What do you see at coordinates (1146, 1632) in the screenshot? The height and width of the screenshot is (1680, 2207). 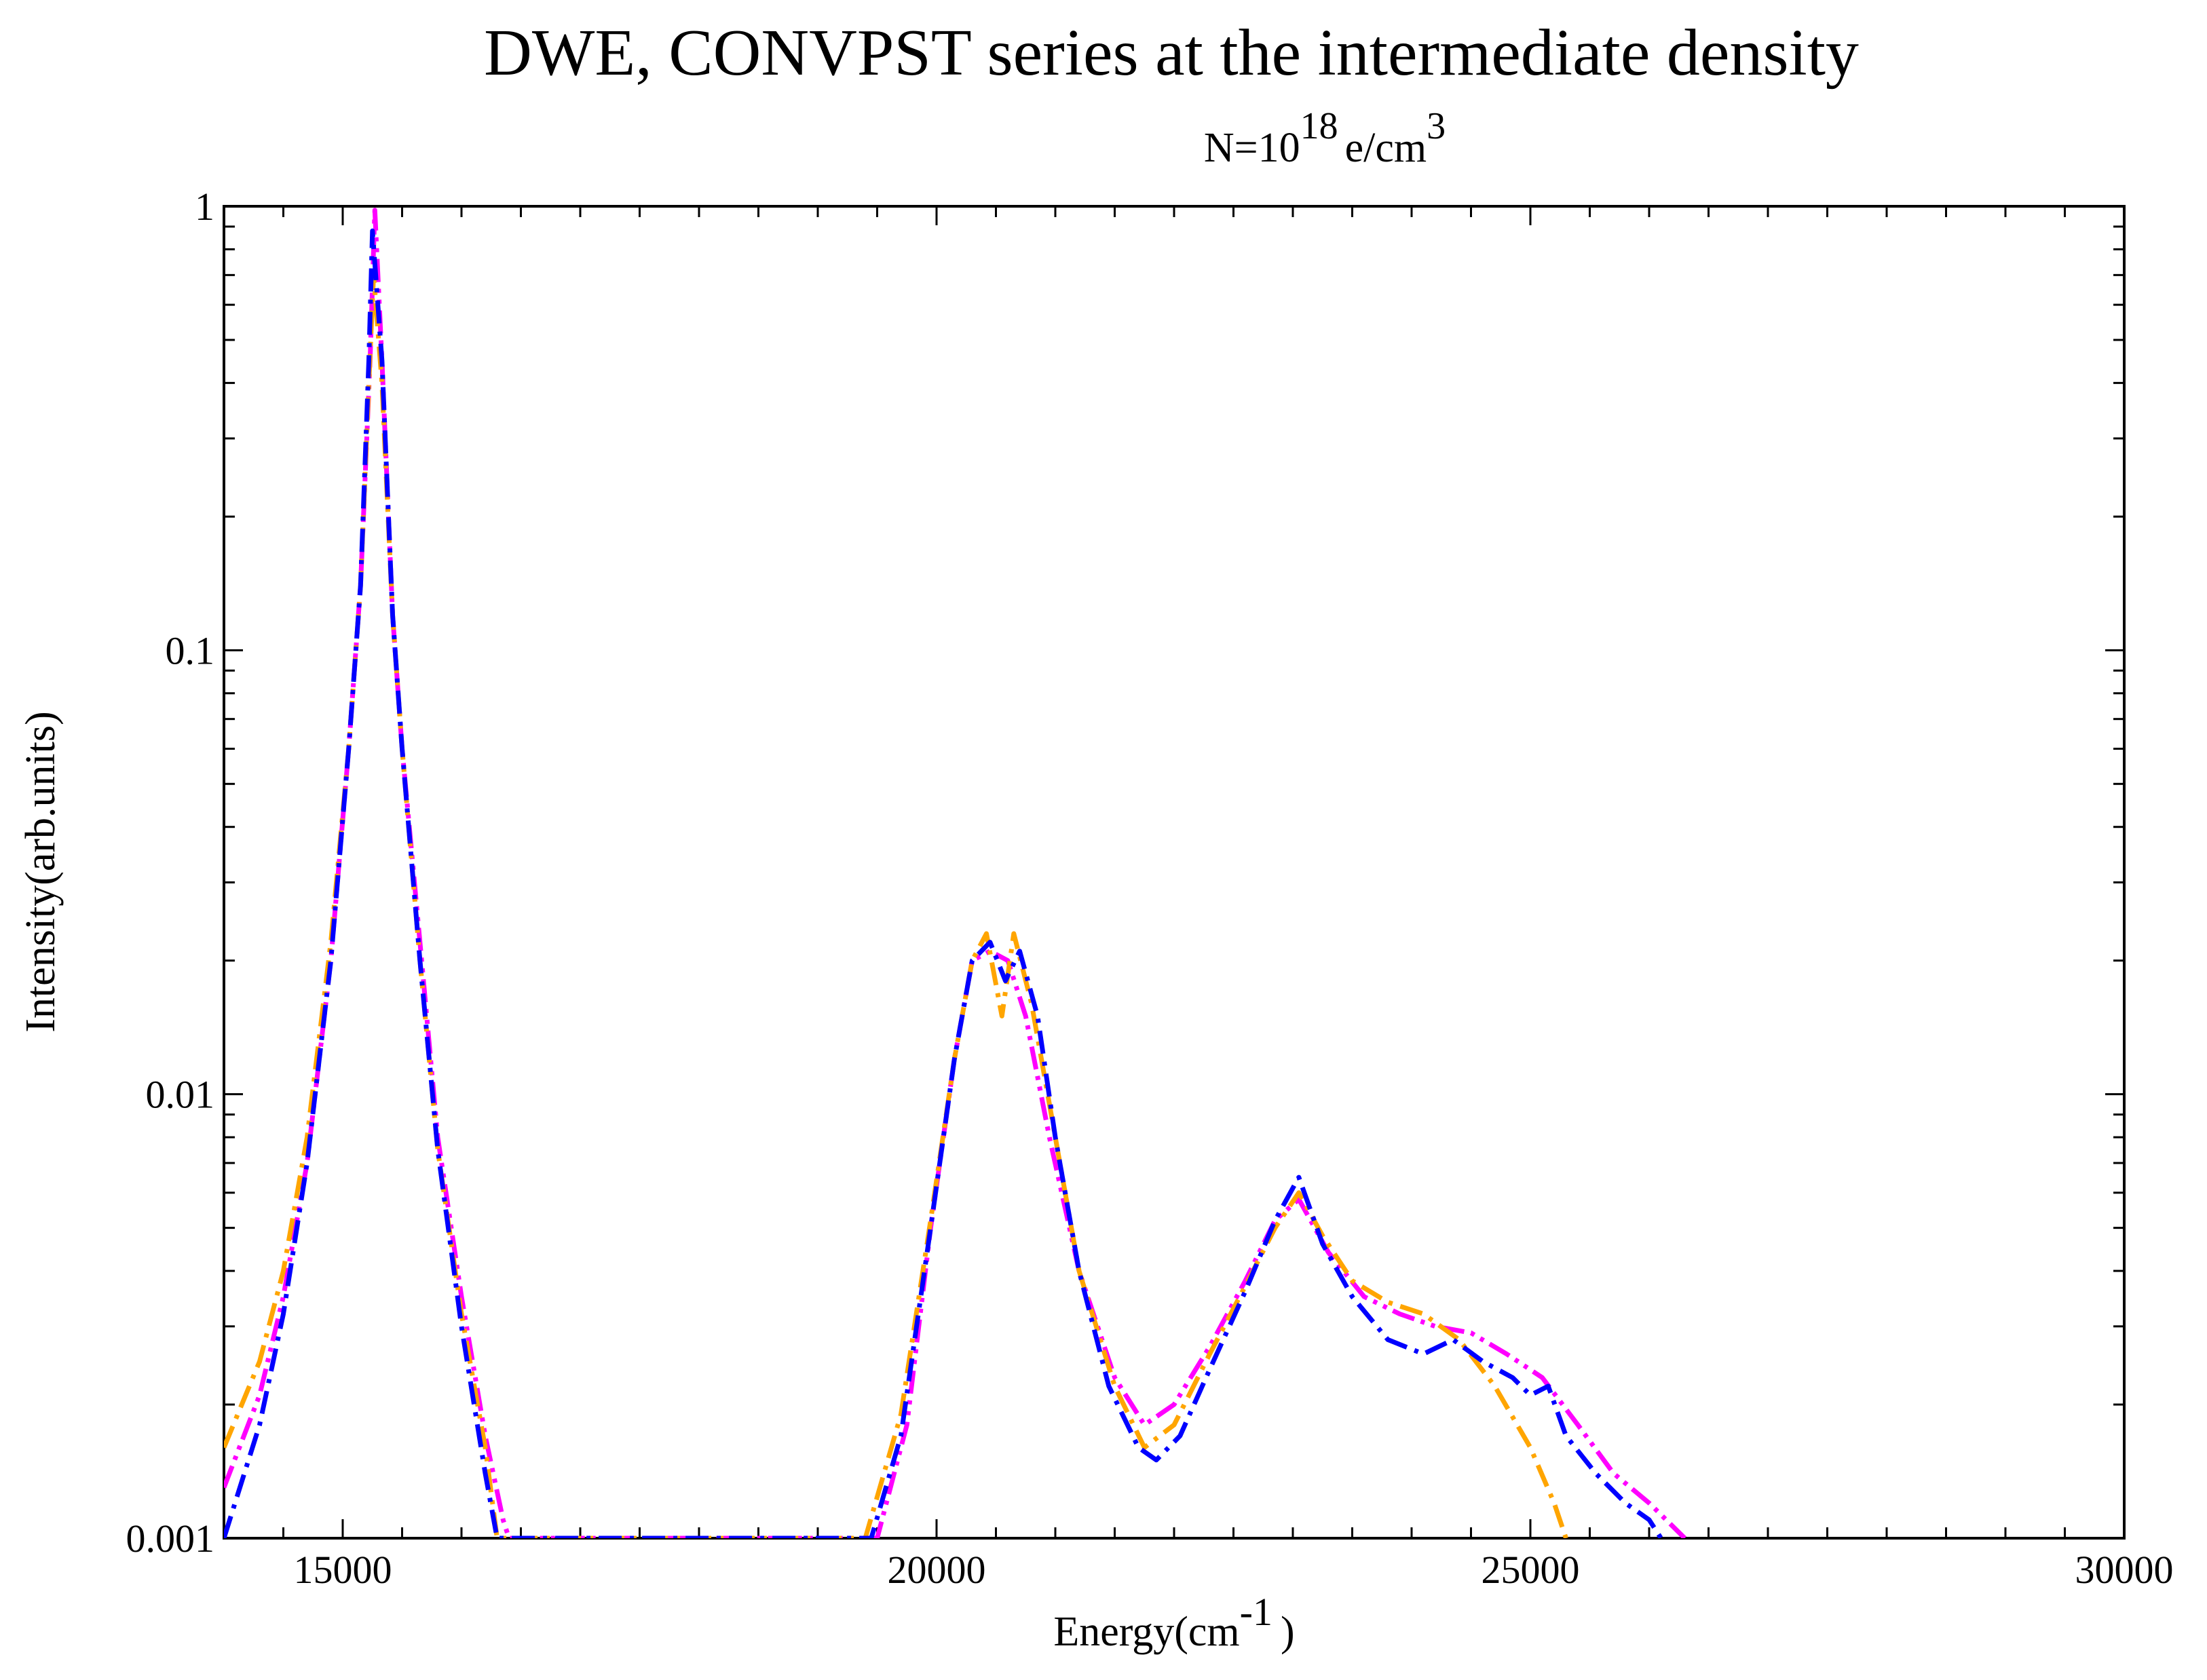 I see `x-axis-label-main: Energy(cm` at bounding box center [1146, 1632].